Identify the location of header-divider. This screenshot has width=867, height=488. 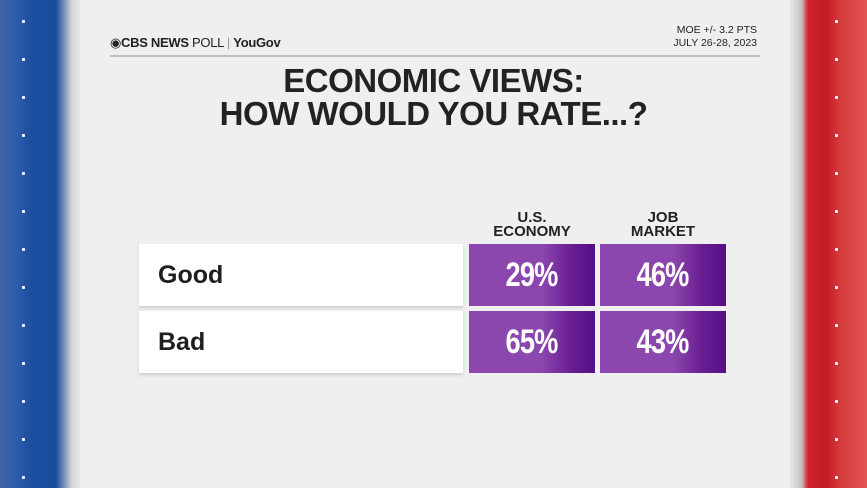
(435, 56).